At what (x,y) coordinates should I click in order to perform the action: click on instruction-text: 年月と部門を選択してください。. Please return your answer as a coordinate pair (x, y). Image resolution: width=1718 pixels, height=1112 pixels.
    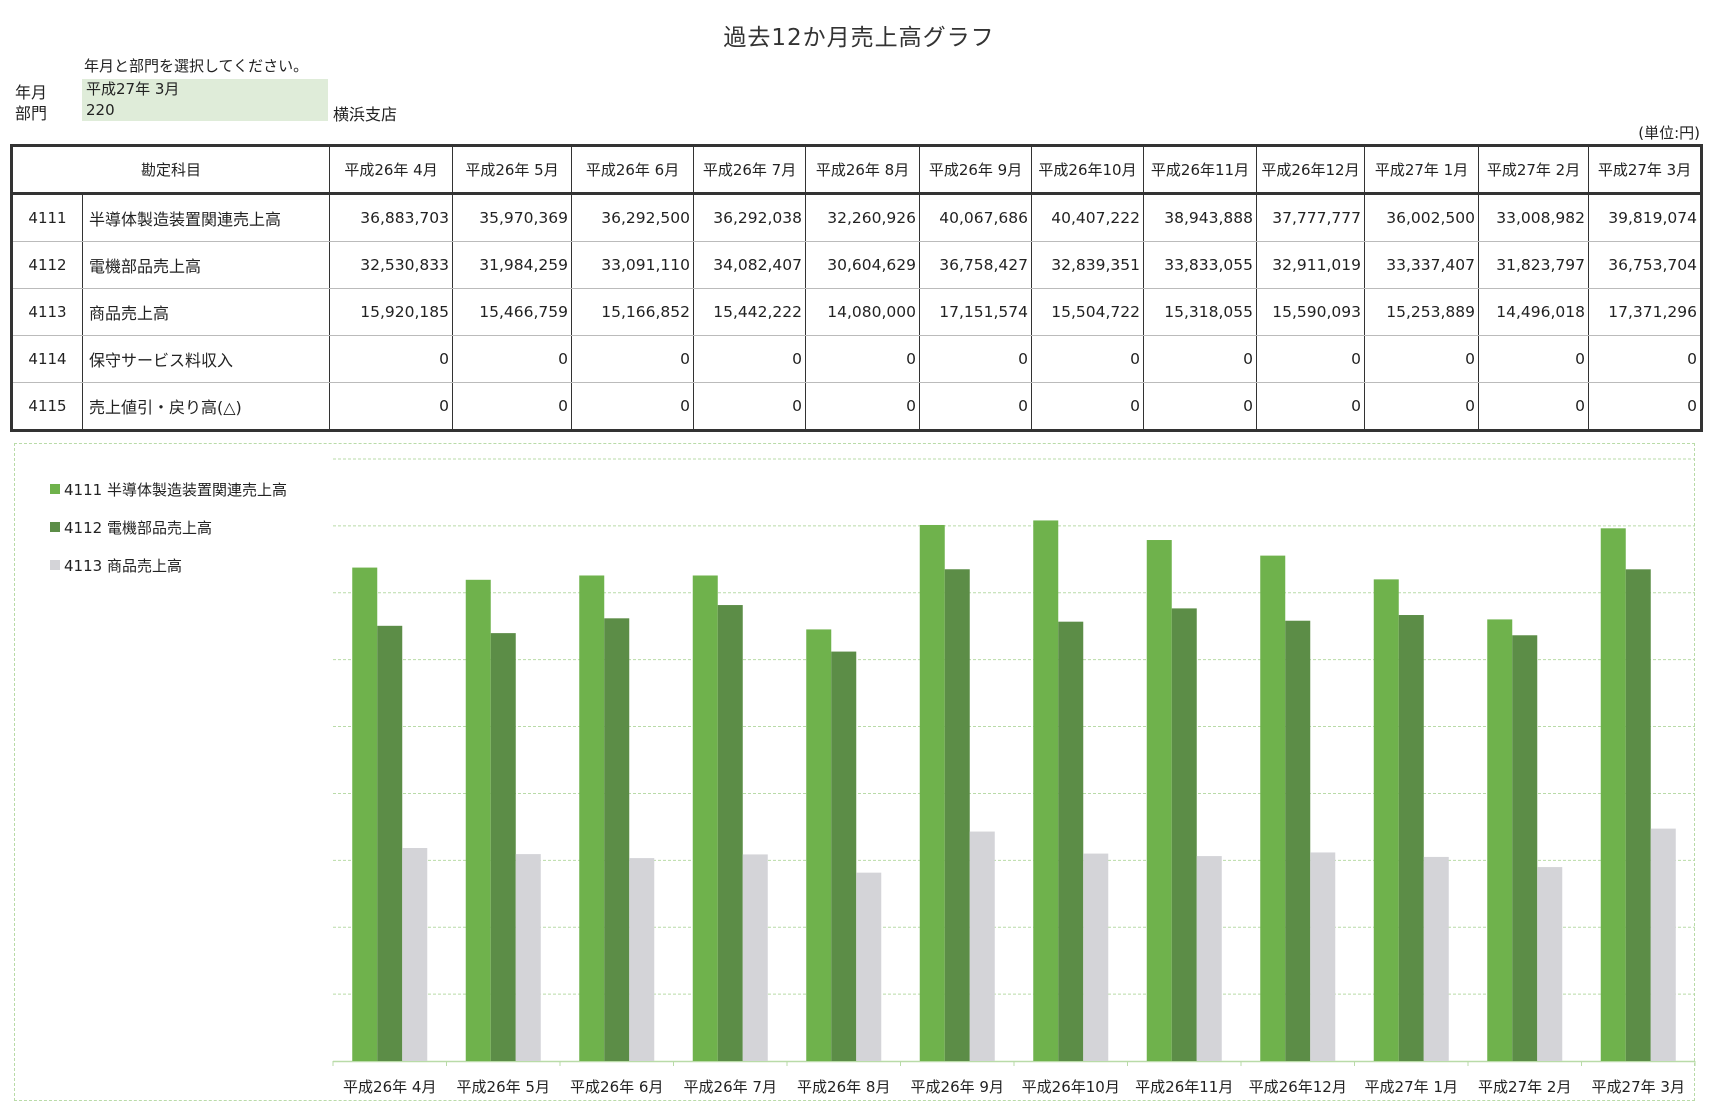
    Looking at the image, I should click on (196, 66).